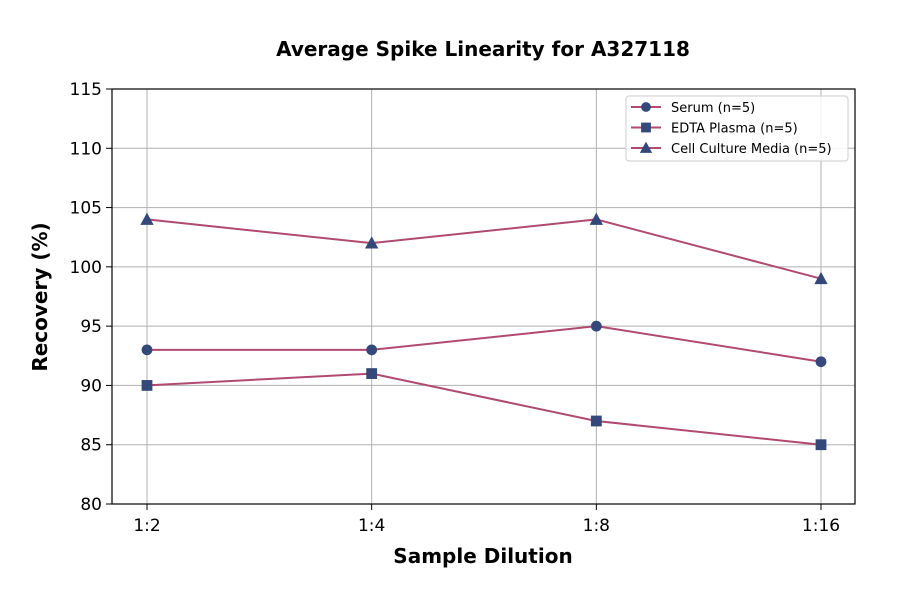  What do you see at coordinates (483, 49) in the screenshot?
I see `chart-title: Average Spike Linearity for A327118` at bounding box center [483, 49].